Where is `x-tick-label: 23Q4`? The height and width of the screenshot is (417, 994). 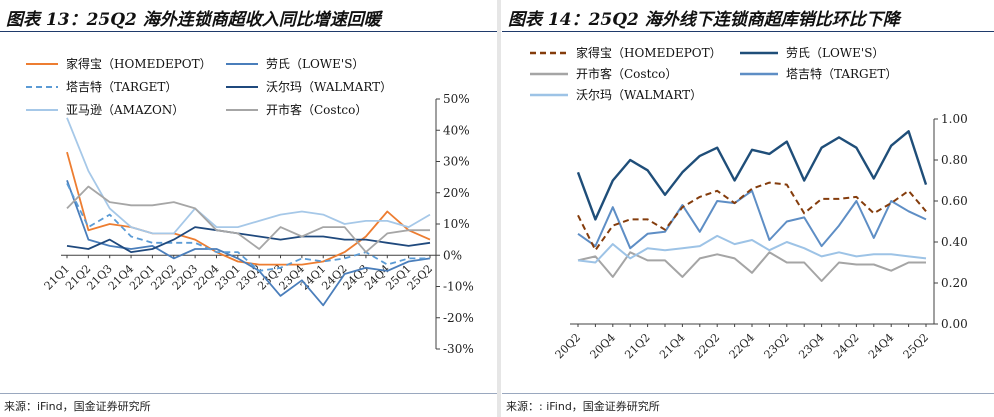
x-tick-label: 23Q4 is located at coordinates (811, 346).